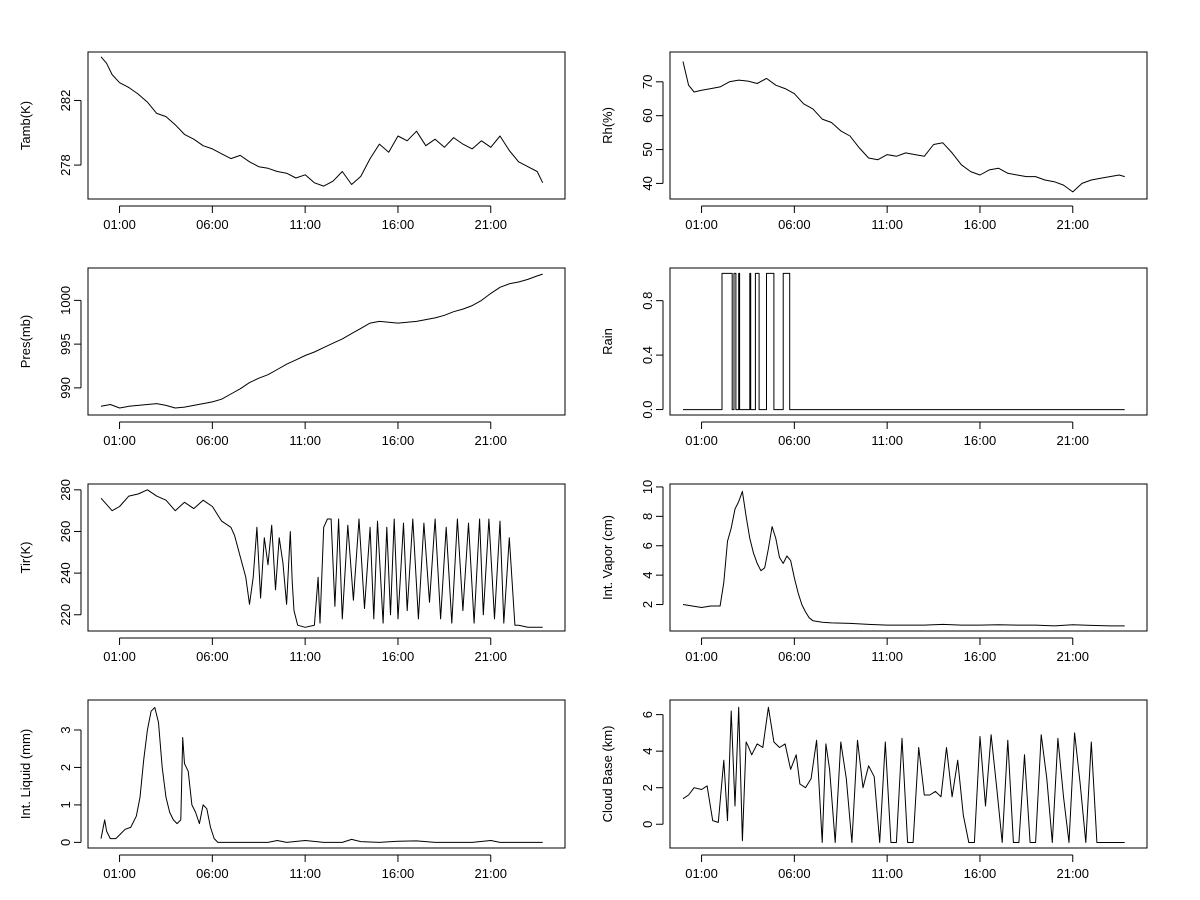  Describe the element at coordinates (647, 516) in the screenshot. I see `y-tick-label: 8` at that location.